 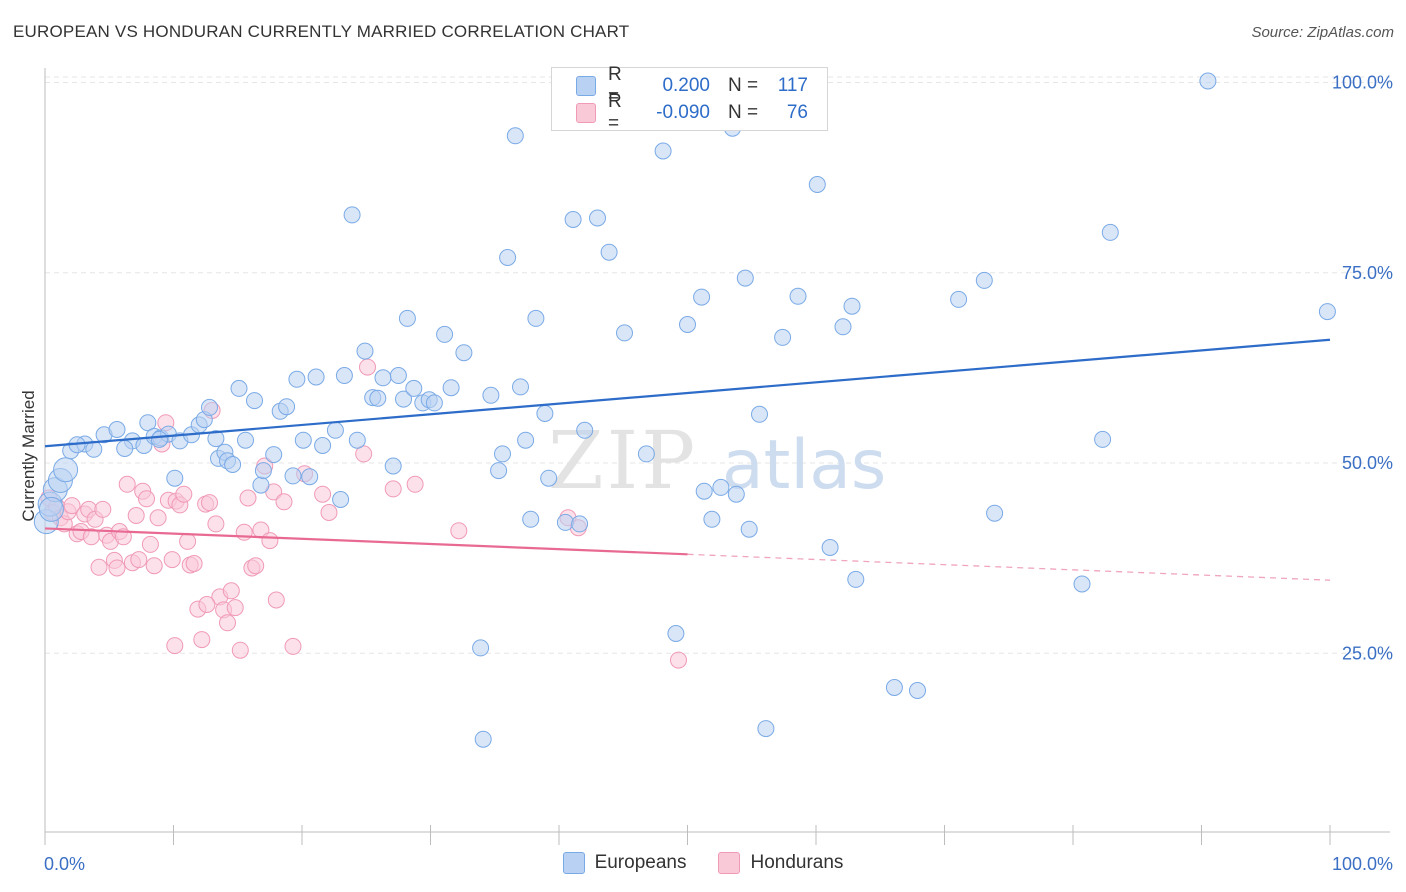 I want to click on watermark: ZIP atlas, so click(x=717, y=460).